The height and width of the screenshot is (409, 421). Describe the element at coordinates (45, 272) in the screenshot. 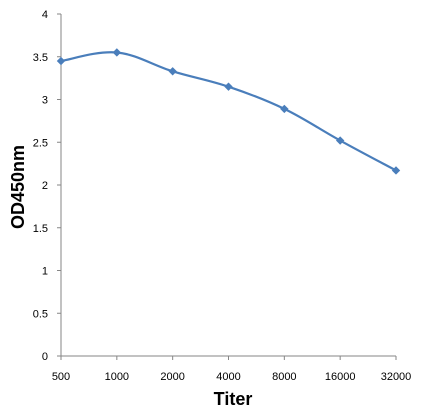

I see `y-tick-label: 1` at that location.